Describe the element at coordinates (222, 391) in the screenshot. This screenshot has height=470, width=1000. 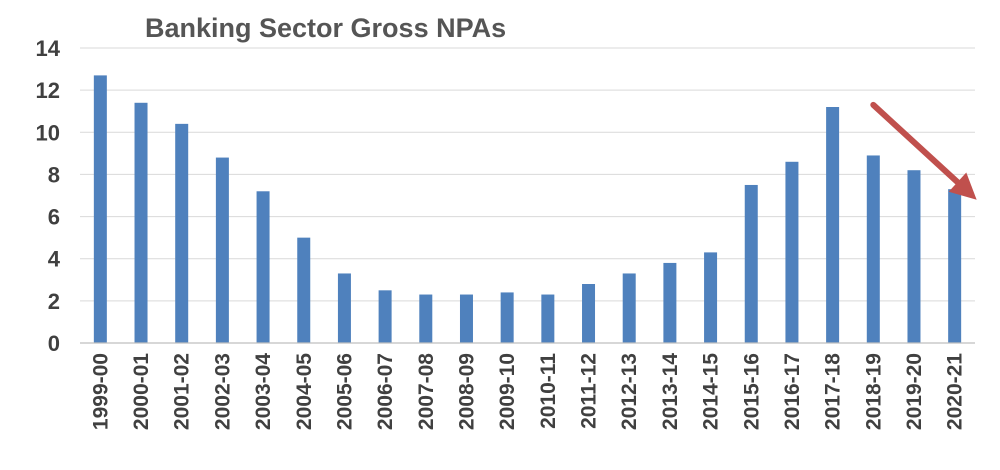
I see `x-tick-label: 2002-03` at that location.